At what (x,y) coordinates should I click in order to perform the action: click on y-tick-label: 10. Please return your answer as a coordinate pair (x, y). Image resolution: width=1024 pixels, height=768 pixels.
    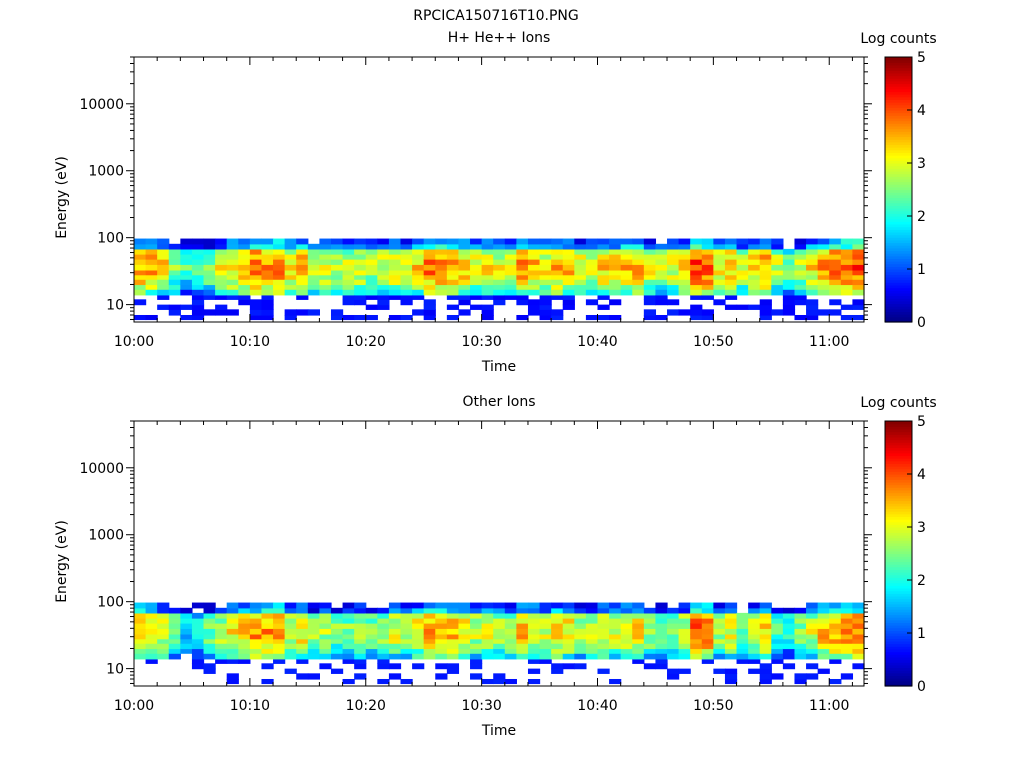
    Looking at the image, I should click on (115, 670).